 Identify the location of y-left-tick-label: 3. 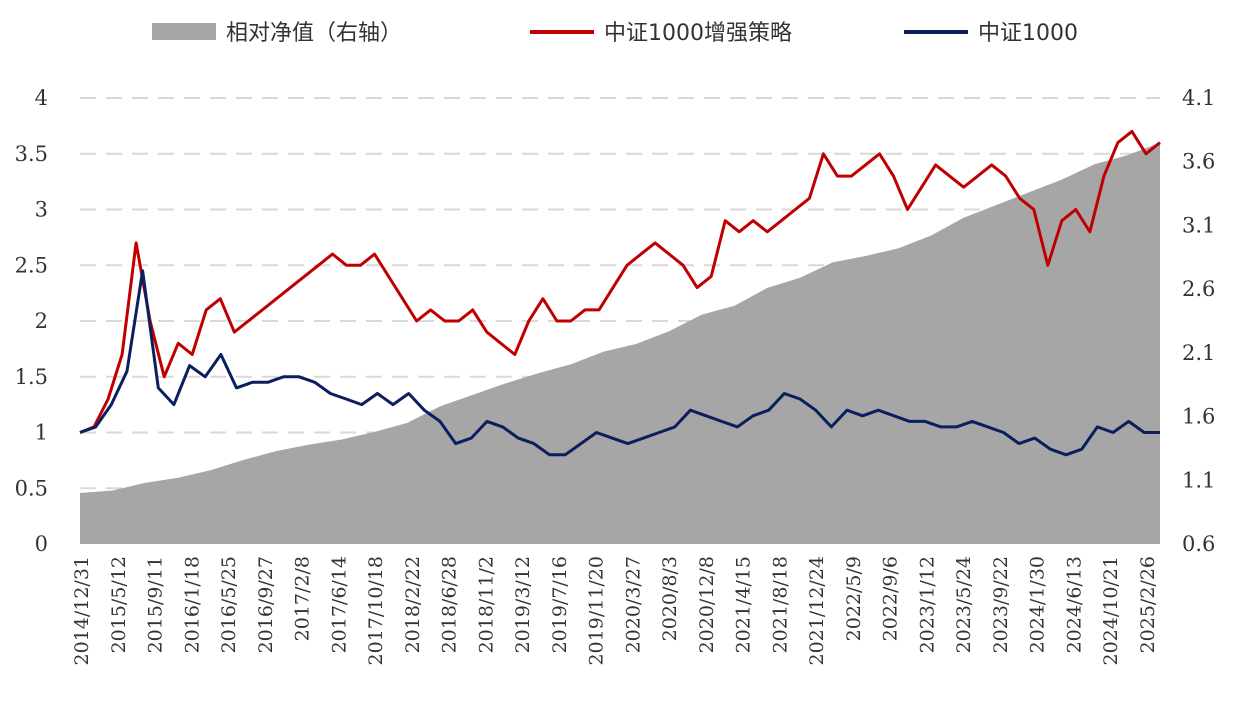
(41, 210).